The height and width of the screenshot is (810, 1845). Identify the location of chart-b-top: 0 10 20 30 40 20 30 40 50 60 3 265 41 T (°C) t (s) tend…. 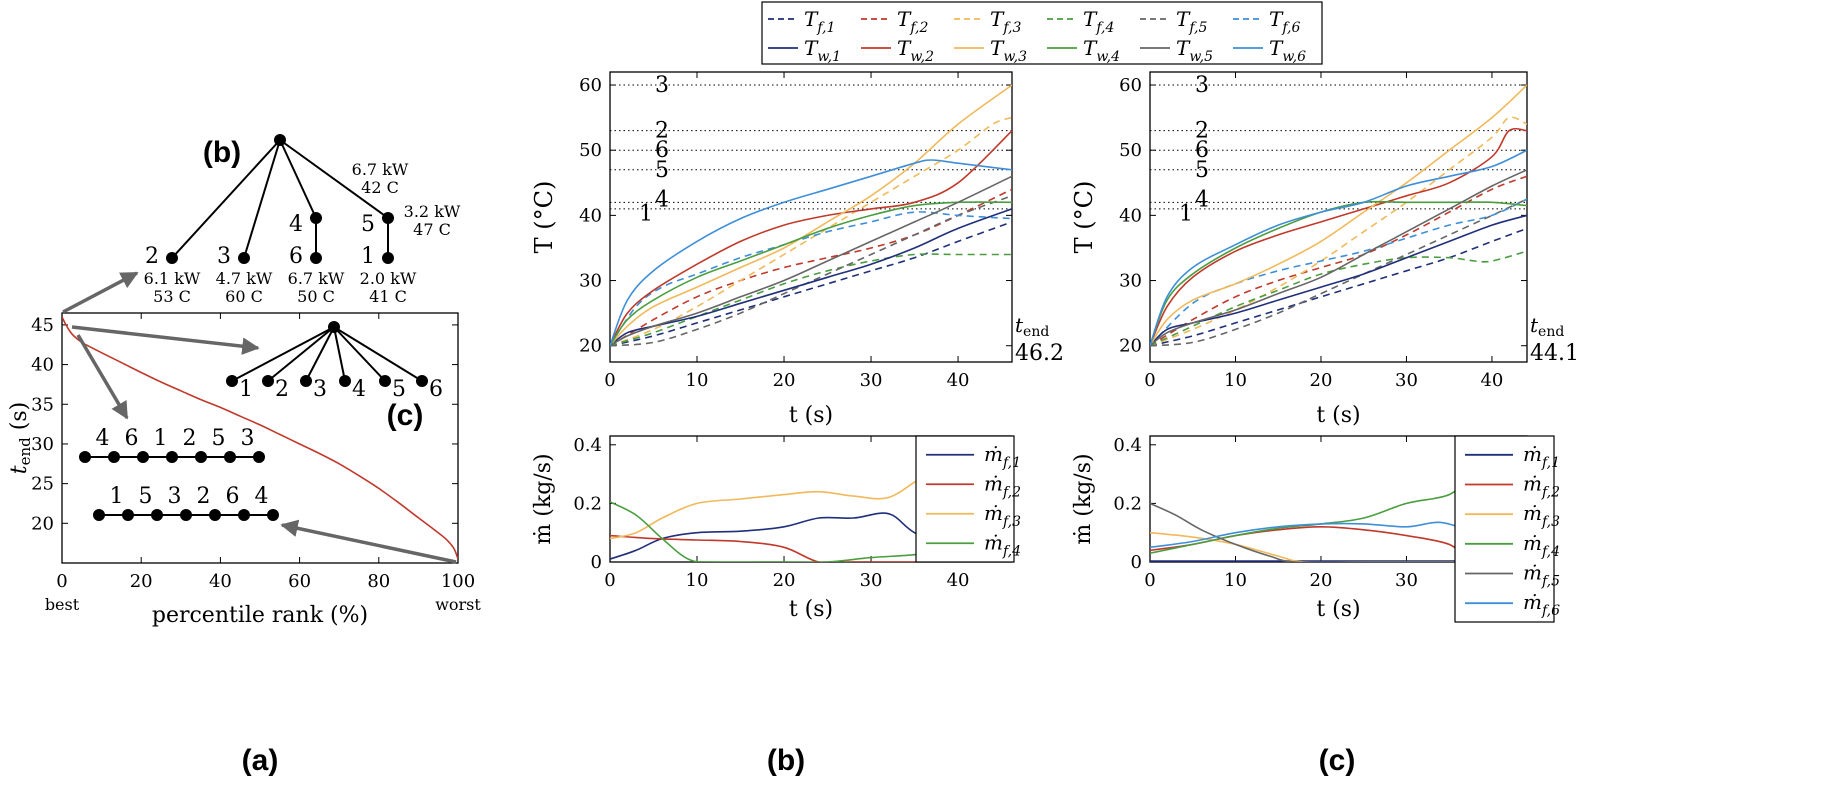
(797, 249).